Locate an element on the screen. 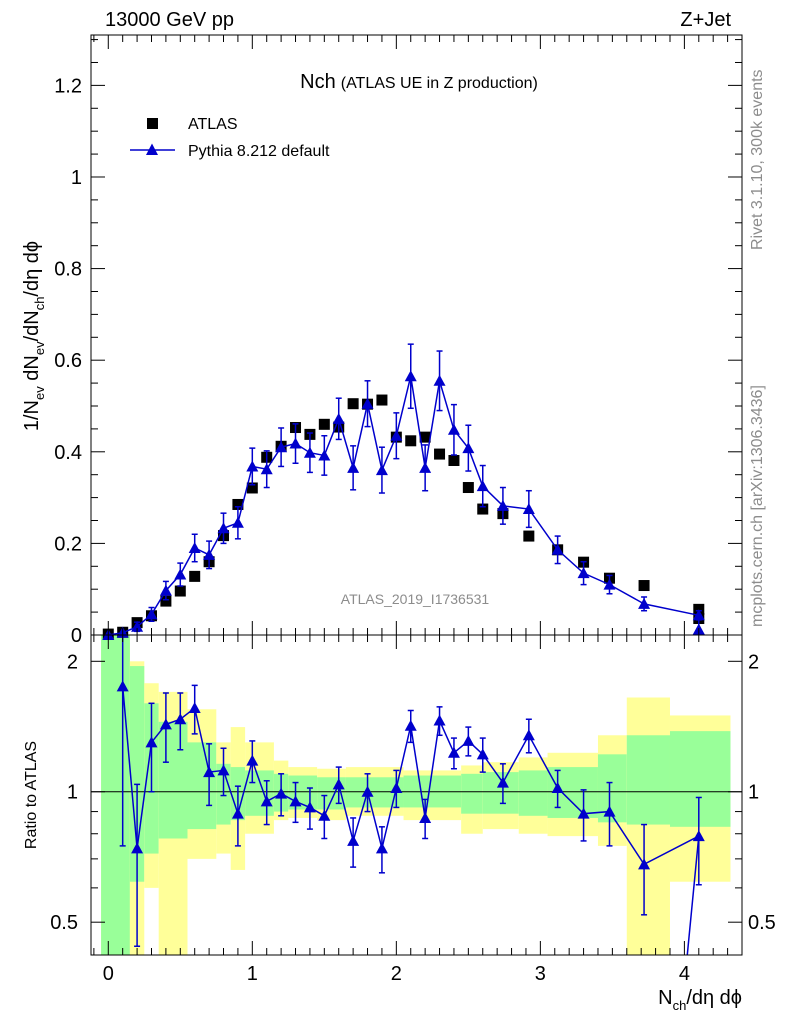 Image resolution: width=786 pixels, height=1024 pixels. x-tick-label: 4 is located at coordinates (684, 974).